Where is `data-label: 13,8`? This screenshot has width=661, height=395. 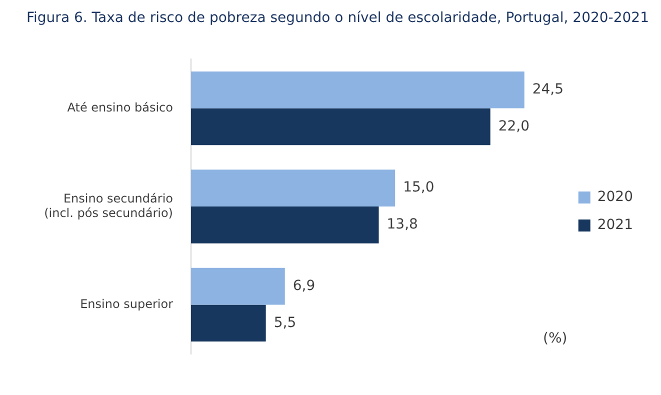
data-label: 13,8 is located at coordinates (402, 224).